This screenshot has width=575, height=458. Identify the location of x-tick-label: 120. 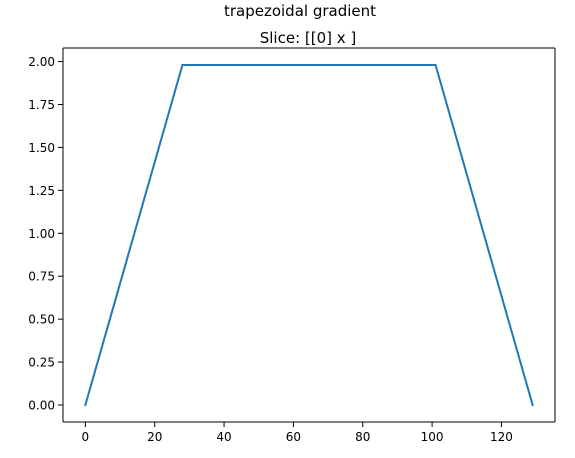
(501, 437).